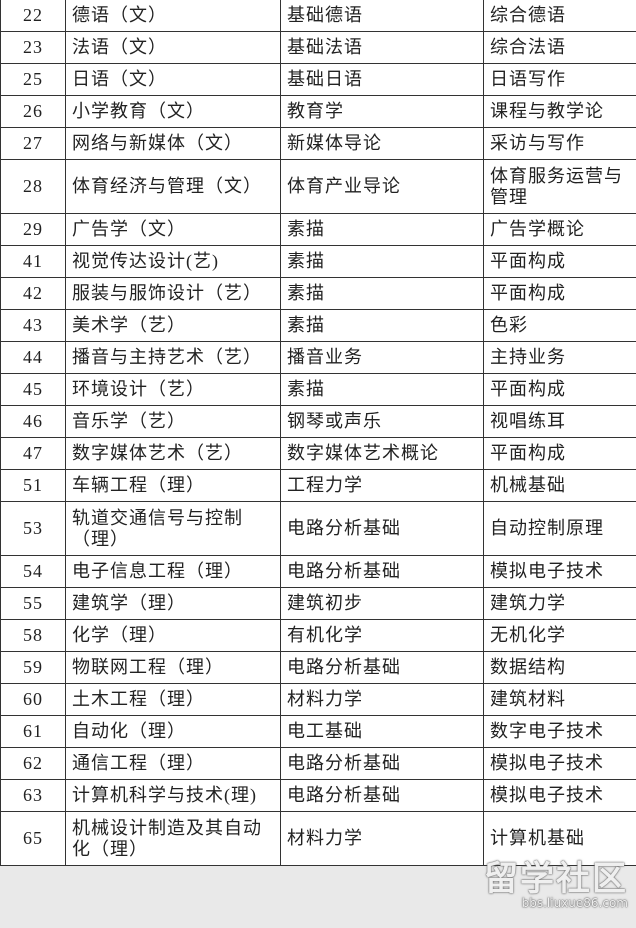  I want to click on major-name: 车辆工程（理）, so click(173, 485).